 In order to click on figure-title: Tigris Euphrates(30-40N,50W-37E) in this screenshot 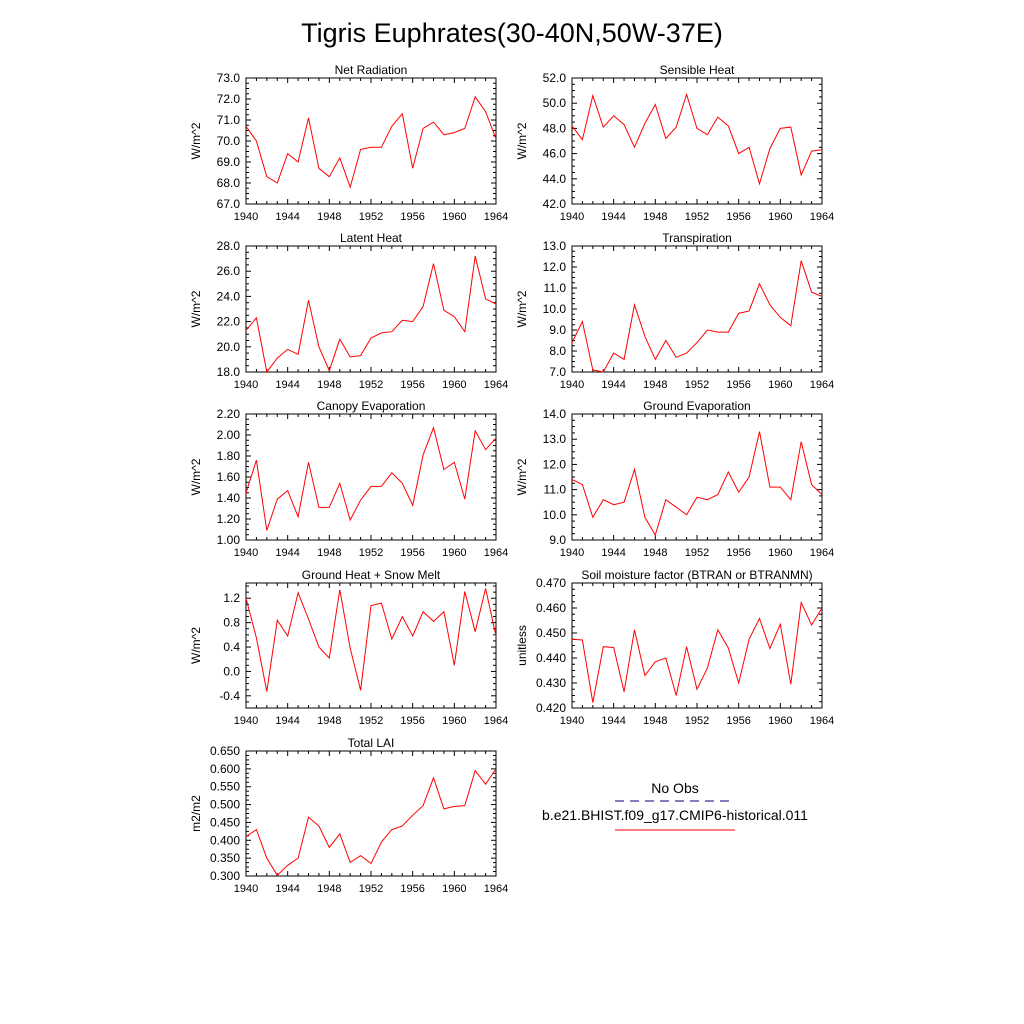, I will do `click(512, 33)`.